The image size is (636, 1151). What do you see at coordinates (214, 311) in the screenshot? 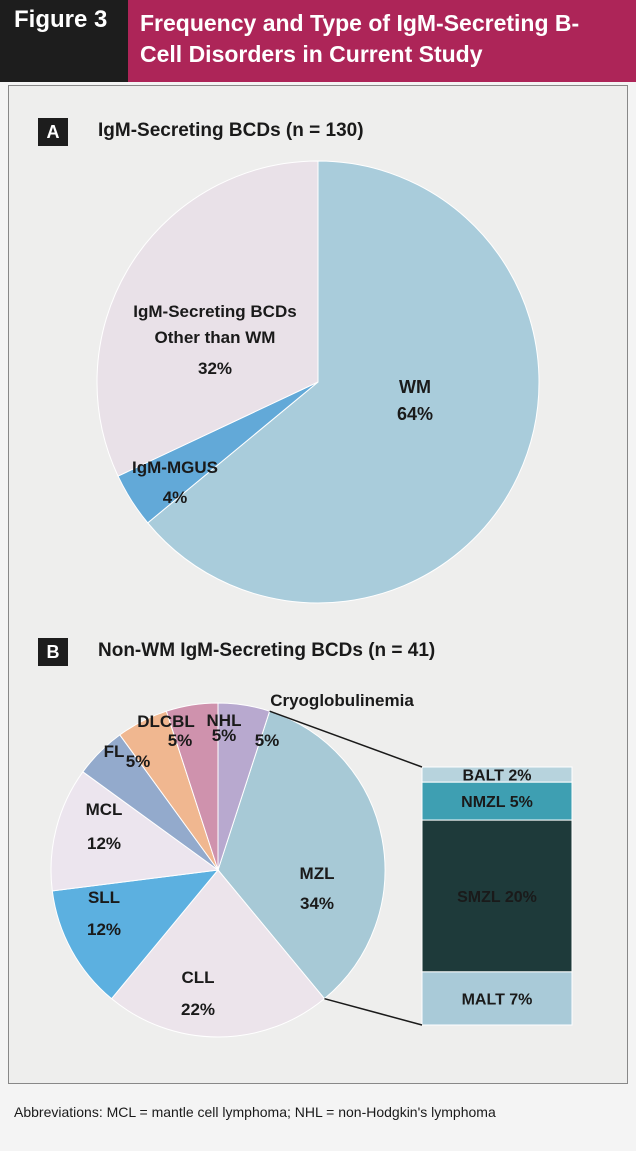
I see `label-other-line1: IgM-Secreting BCDs` at bounding box center [214, 311].